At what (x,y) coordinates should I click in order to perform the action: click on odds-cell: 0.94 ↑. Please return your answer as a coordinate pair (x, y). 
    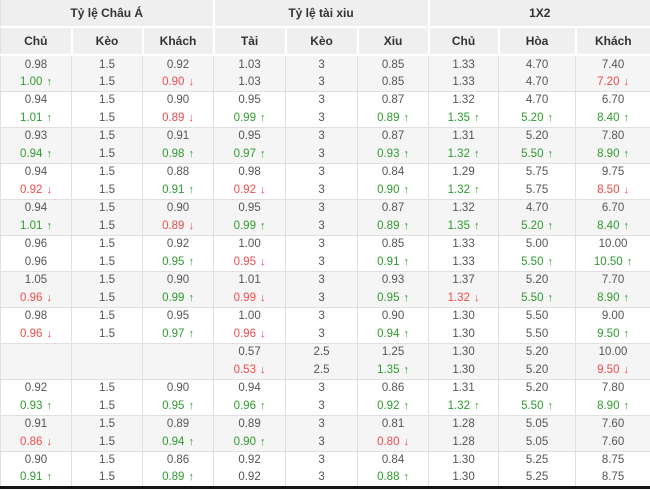
    Looking at the image, I should click on (36, 154).